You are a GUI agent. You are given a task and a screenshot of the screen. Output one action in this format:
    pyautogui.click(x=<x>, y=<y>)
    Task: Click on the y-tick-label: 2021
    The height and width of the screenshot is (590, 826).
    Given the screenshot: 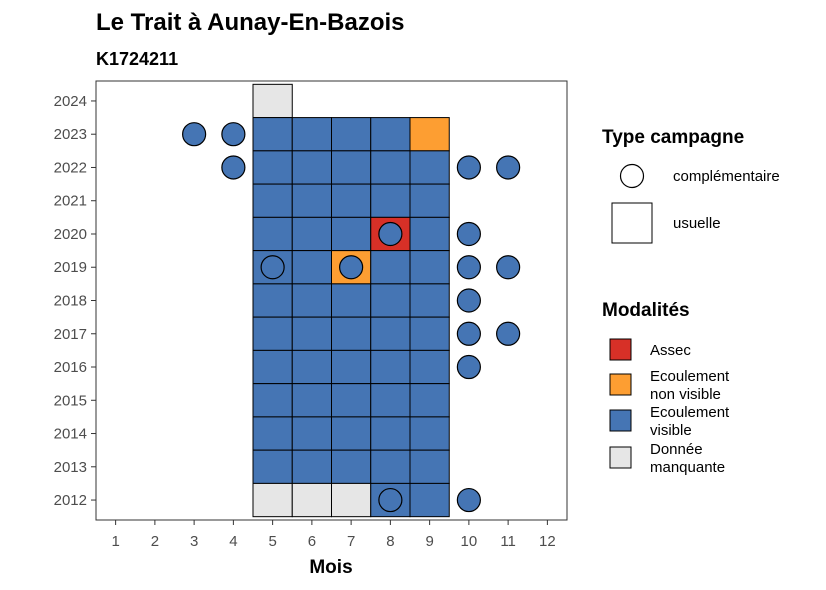 What is the action you would take?
    pyautogui.click(x=70, y=201)
    